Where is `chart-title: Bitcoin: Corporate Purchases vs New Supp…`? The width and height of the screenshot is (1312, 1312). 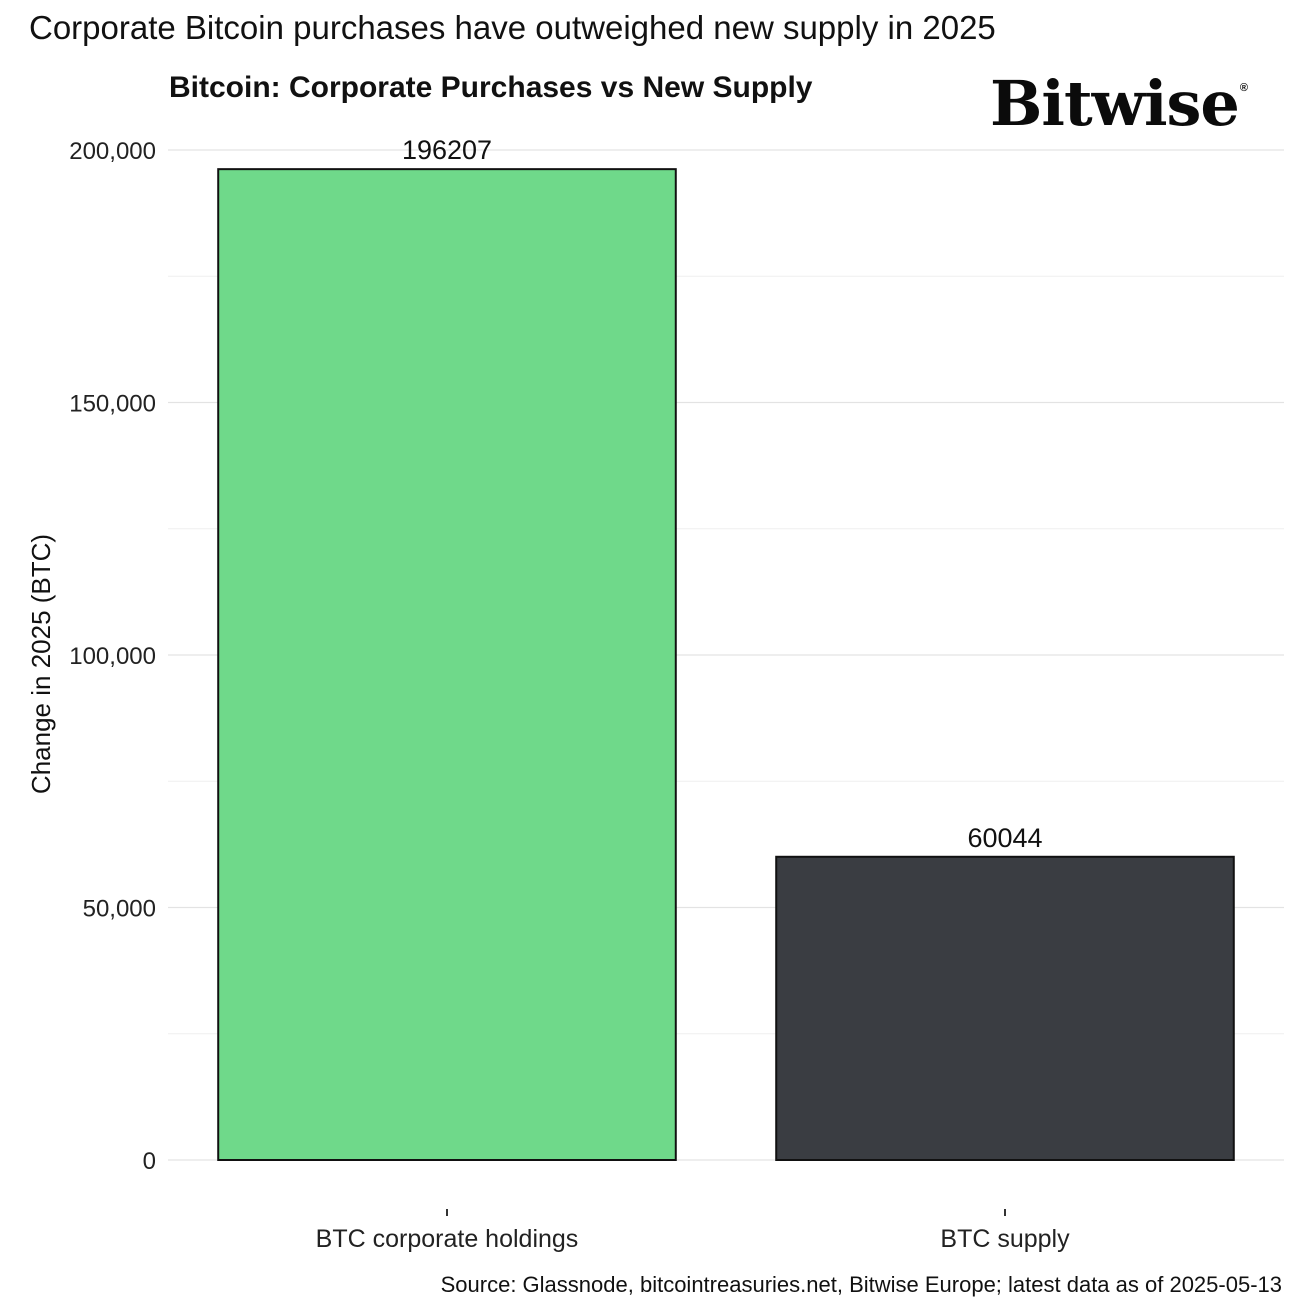 chart-title: Bitcoin: Corporate Purchases vs New Supp… is located at coordinates (491, 87).